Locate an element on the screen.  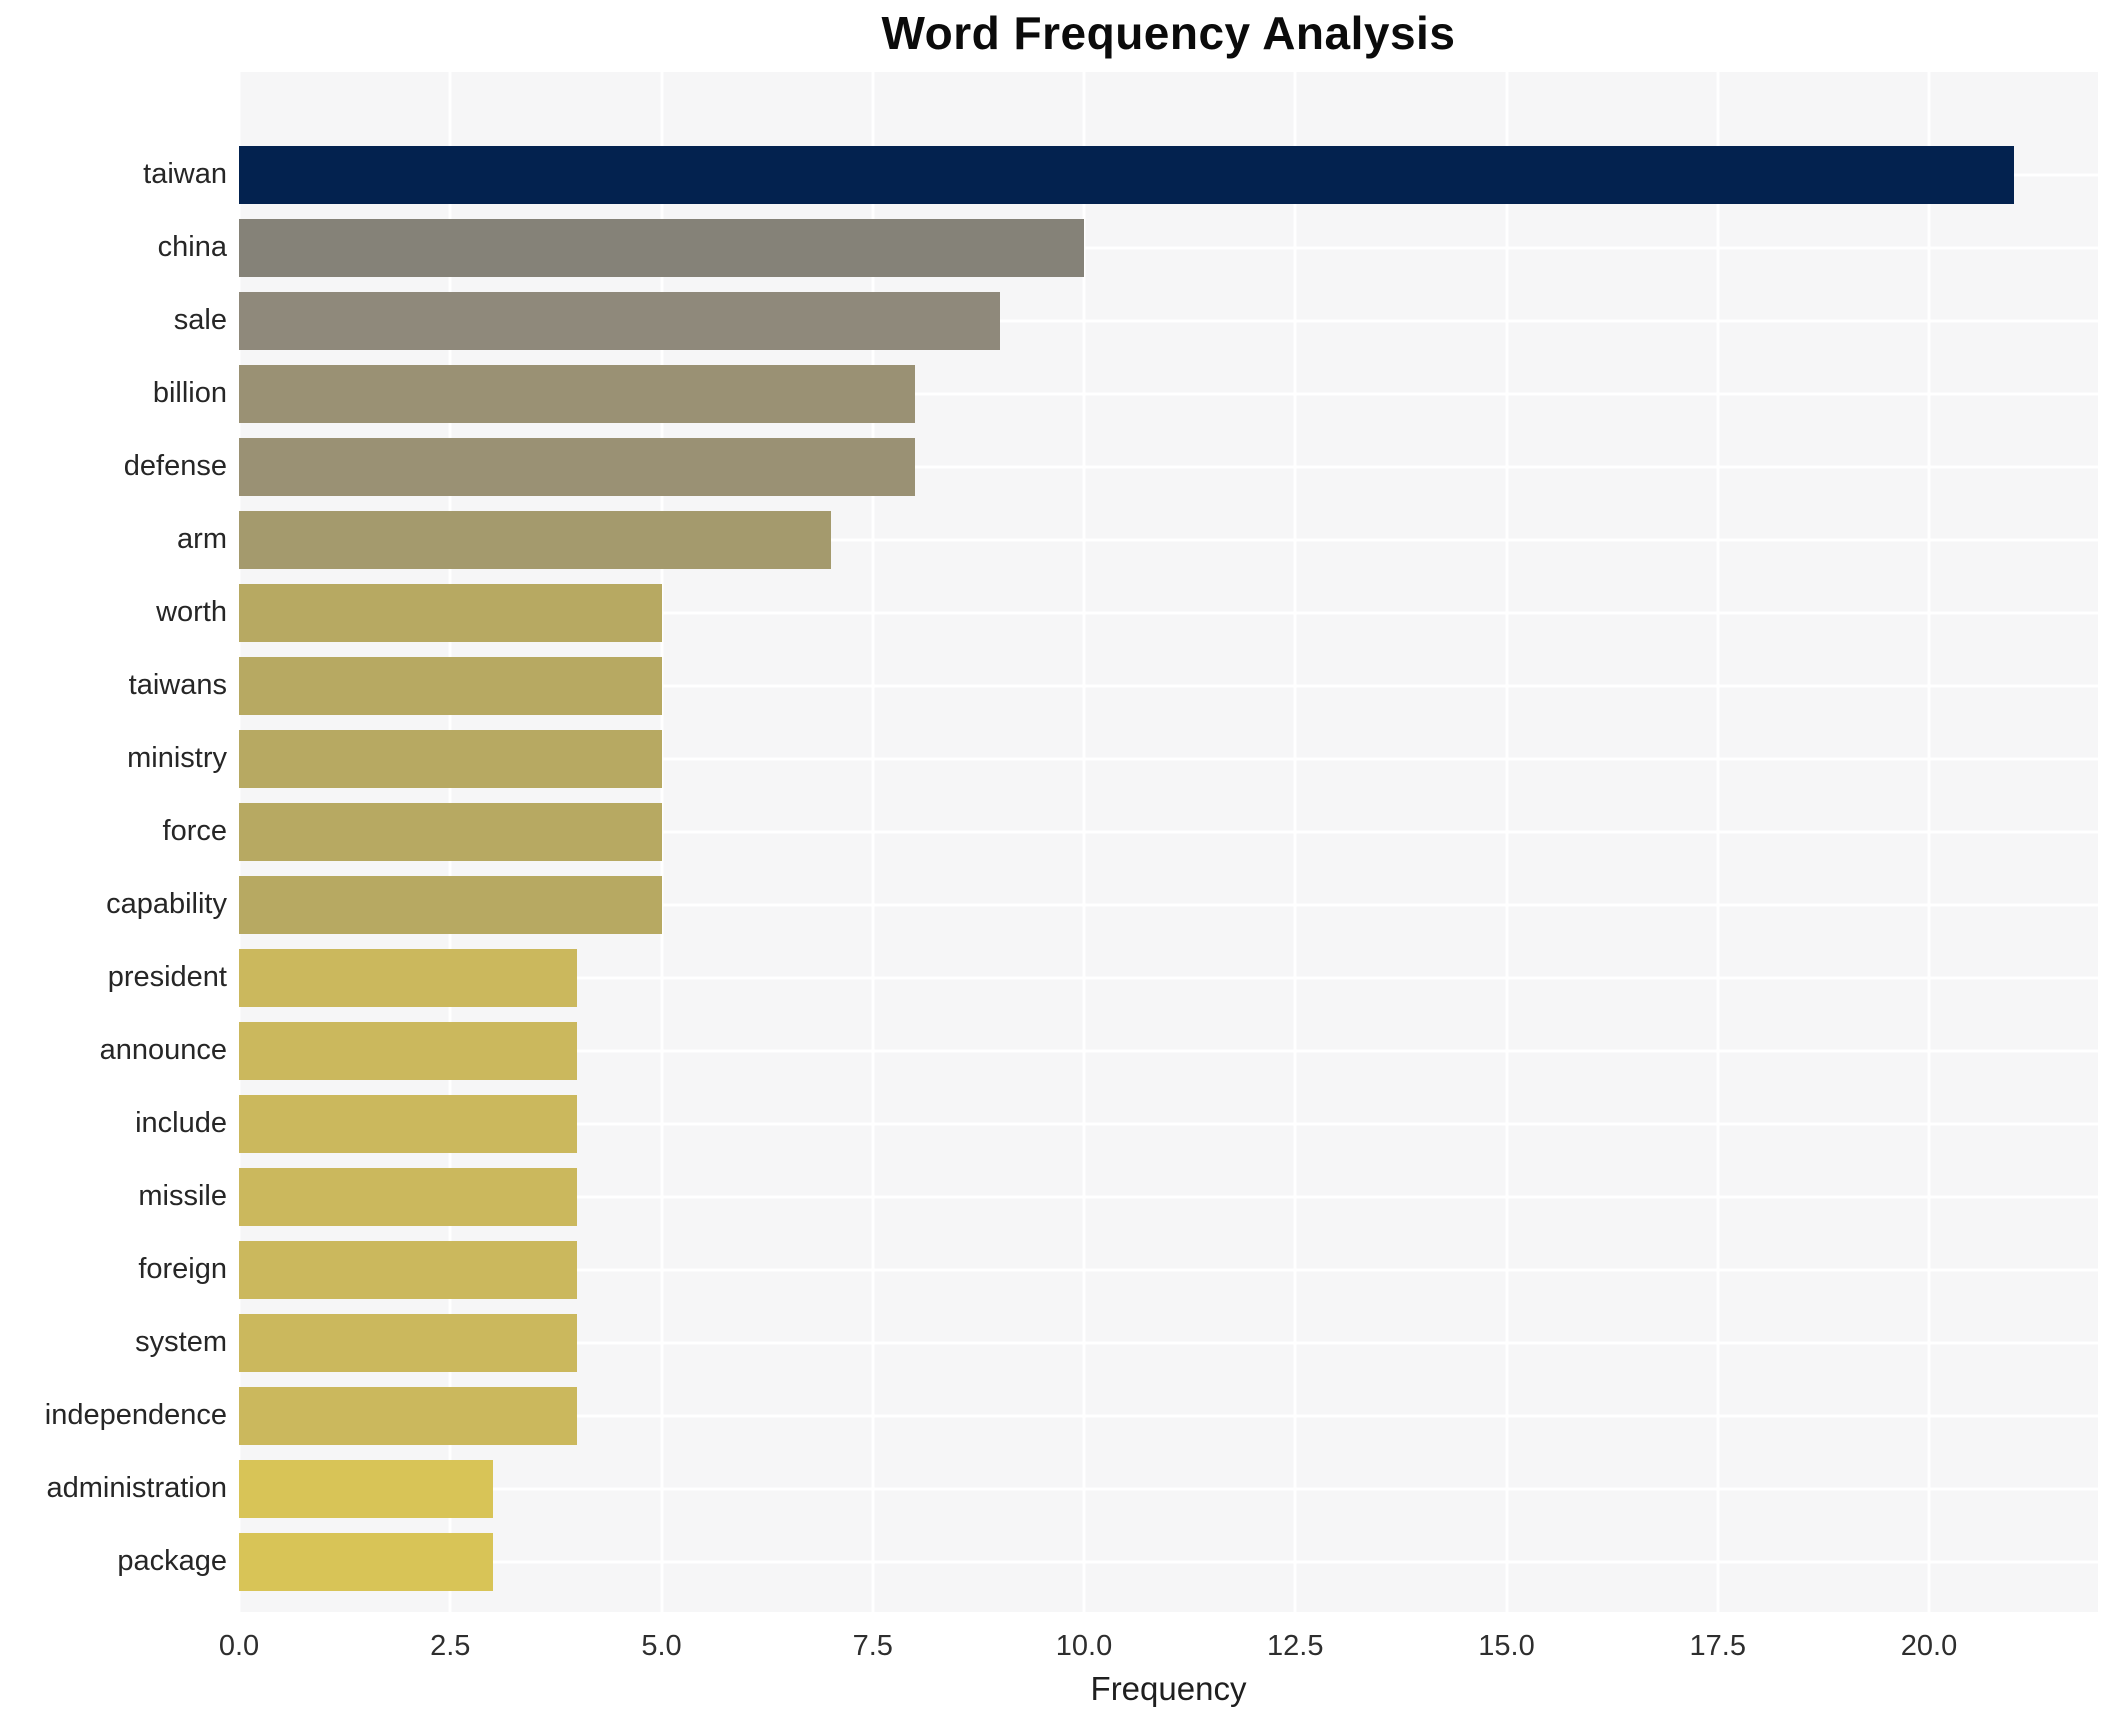
bar-row: taiwans is located at coordinates (1049, 685).